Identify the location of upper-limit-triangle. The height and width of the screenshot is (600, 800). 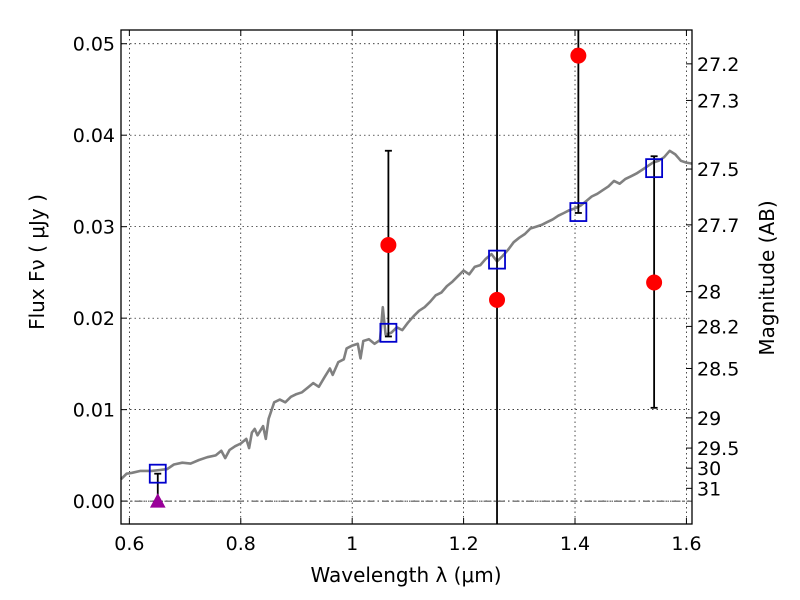
(157, 500).